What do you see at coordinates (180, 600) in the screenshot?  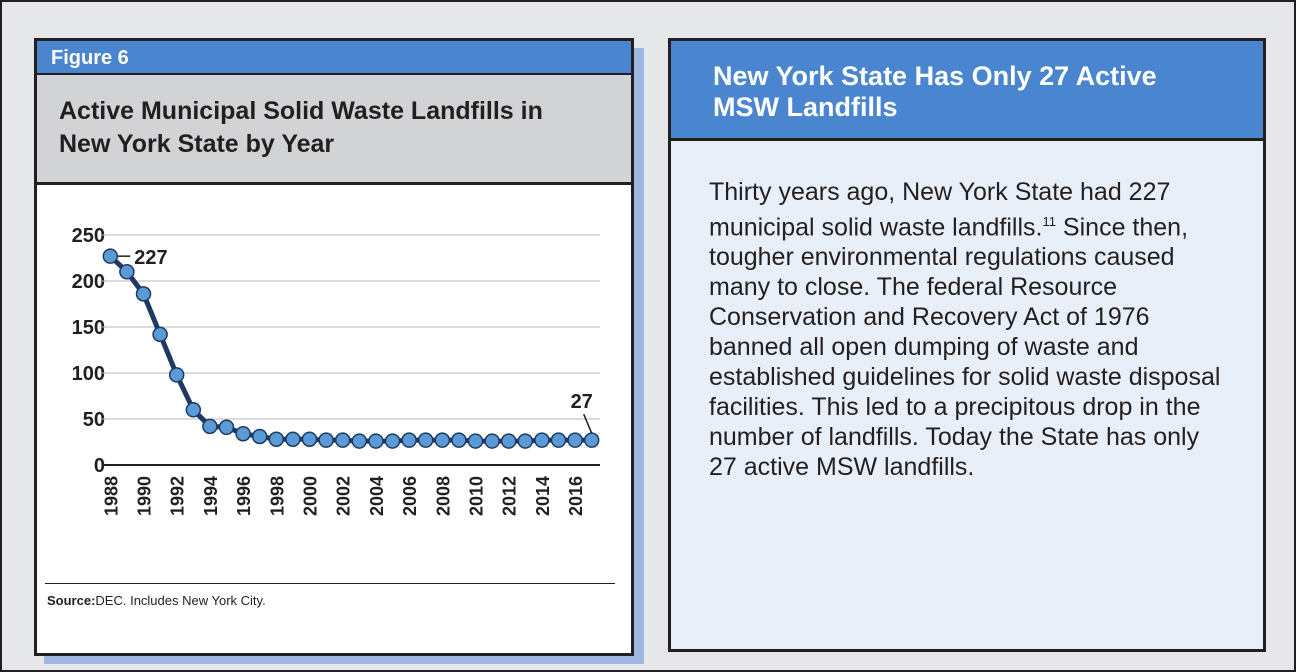 I see `source-text: DEC. Includes New York City.` at bounding box center [180, 600].